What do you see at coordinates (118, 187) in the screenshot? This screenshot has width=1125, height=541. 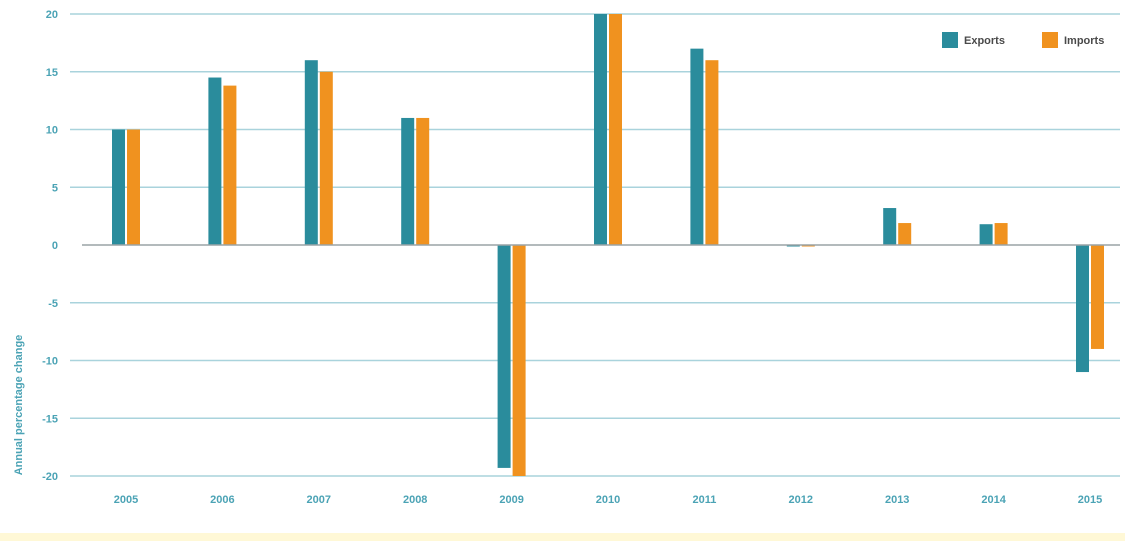 I see `bar-exports-2005` at bounding box center [118, 187].